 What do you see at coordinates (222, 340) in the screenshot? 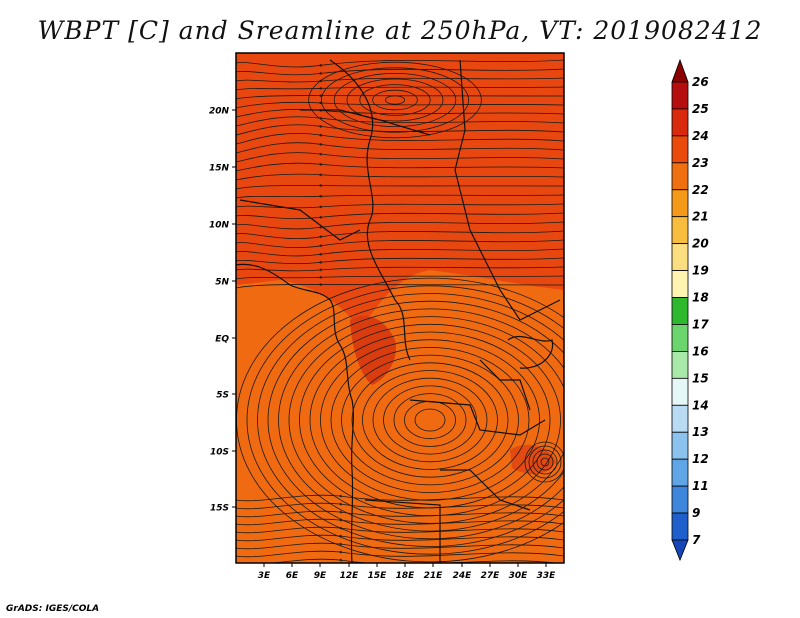
I see `lat-tick-label: EQ` at bounding box center [222, 340].